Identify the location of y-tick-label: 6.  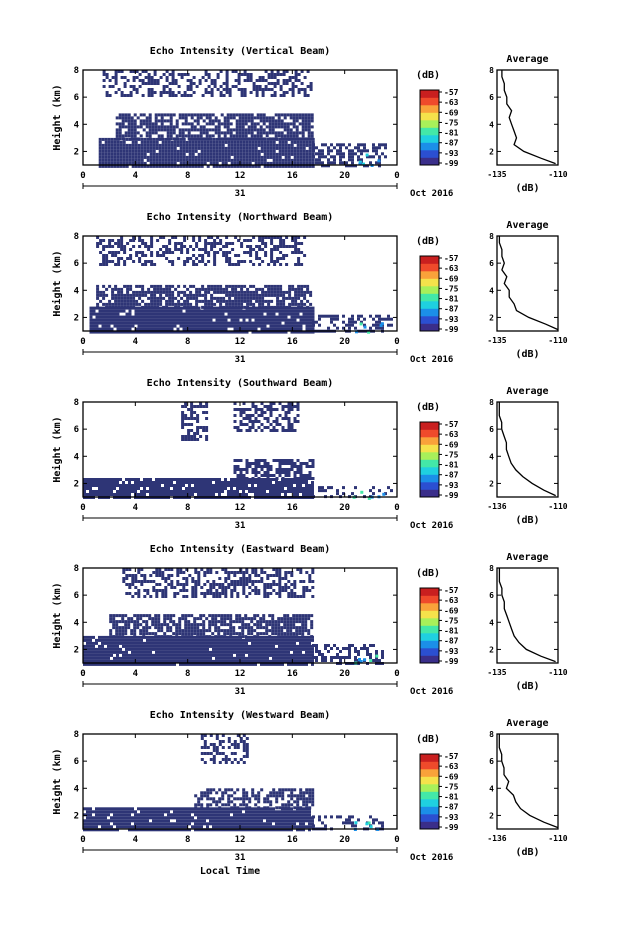
(76, 430).